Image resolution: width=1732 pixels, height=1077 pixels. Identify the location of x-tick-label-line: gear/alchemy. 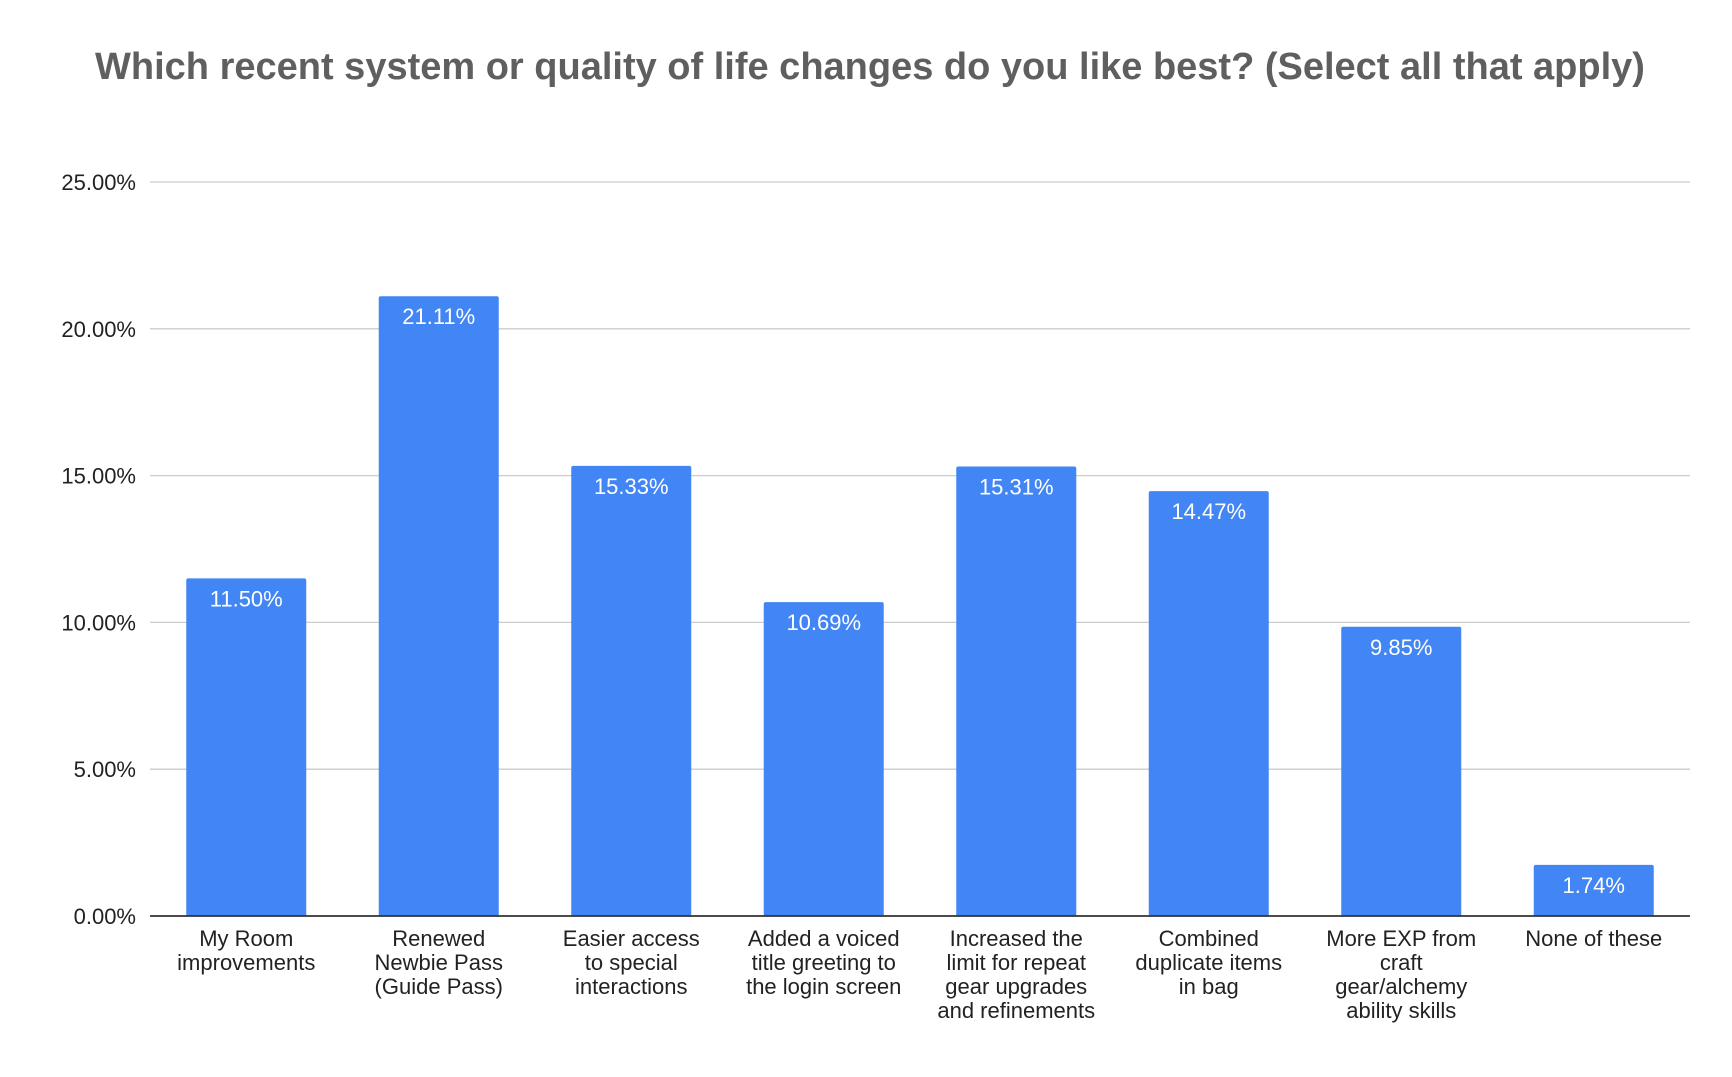
(1401, 986).